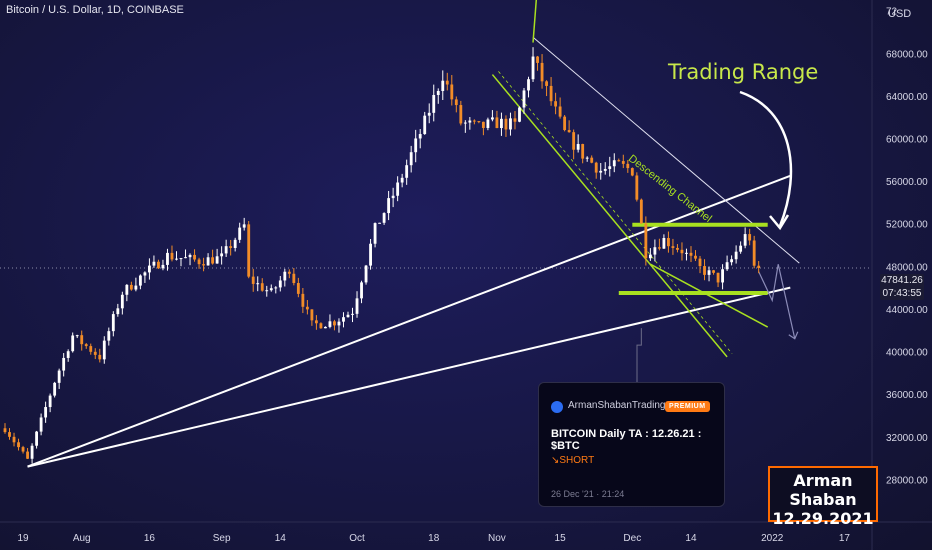  Describe the element at coordinates (615, 212) in the screenshot. I see `channel-dashed-line` at that location.